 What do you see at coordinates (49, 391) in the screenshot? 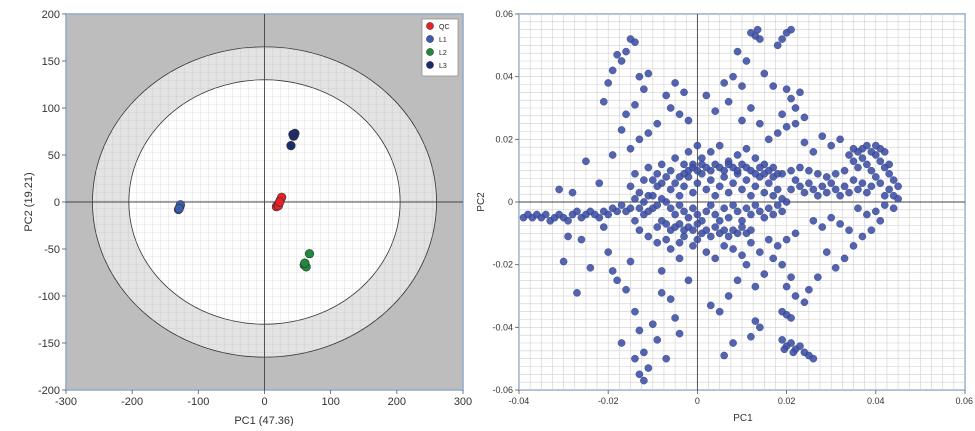
I see `y-tick-label: -200` at bounding box center [49, 391].